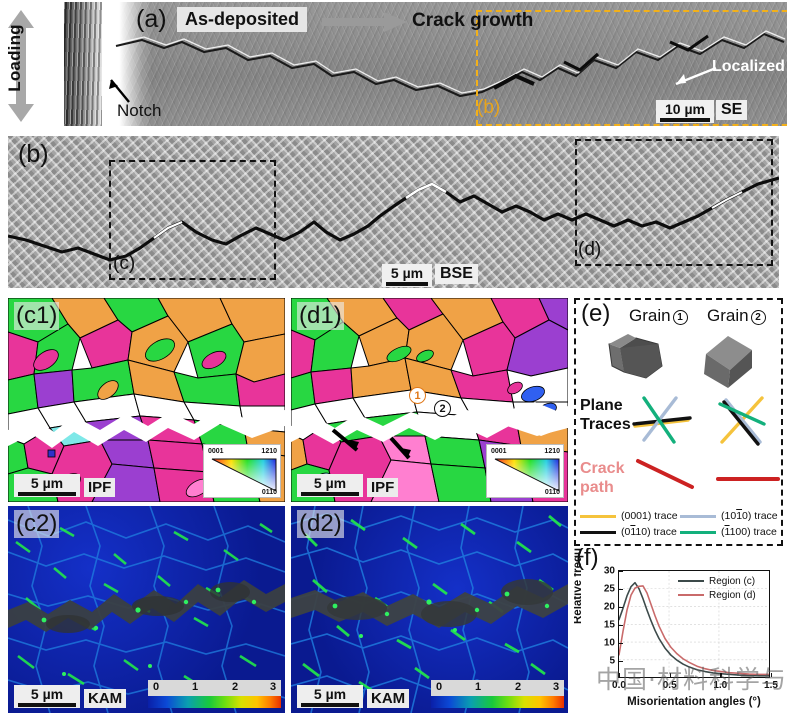 Image resolution: width=787 pixels, height=717 pixels. I want to click on chart-ytick-label: 25, so click(609, 589).